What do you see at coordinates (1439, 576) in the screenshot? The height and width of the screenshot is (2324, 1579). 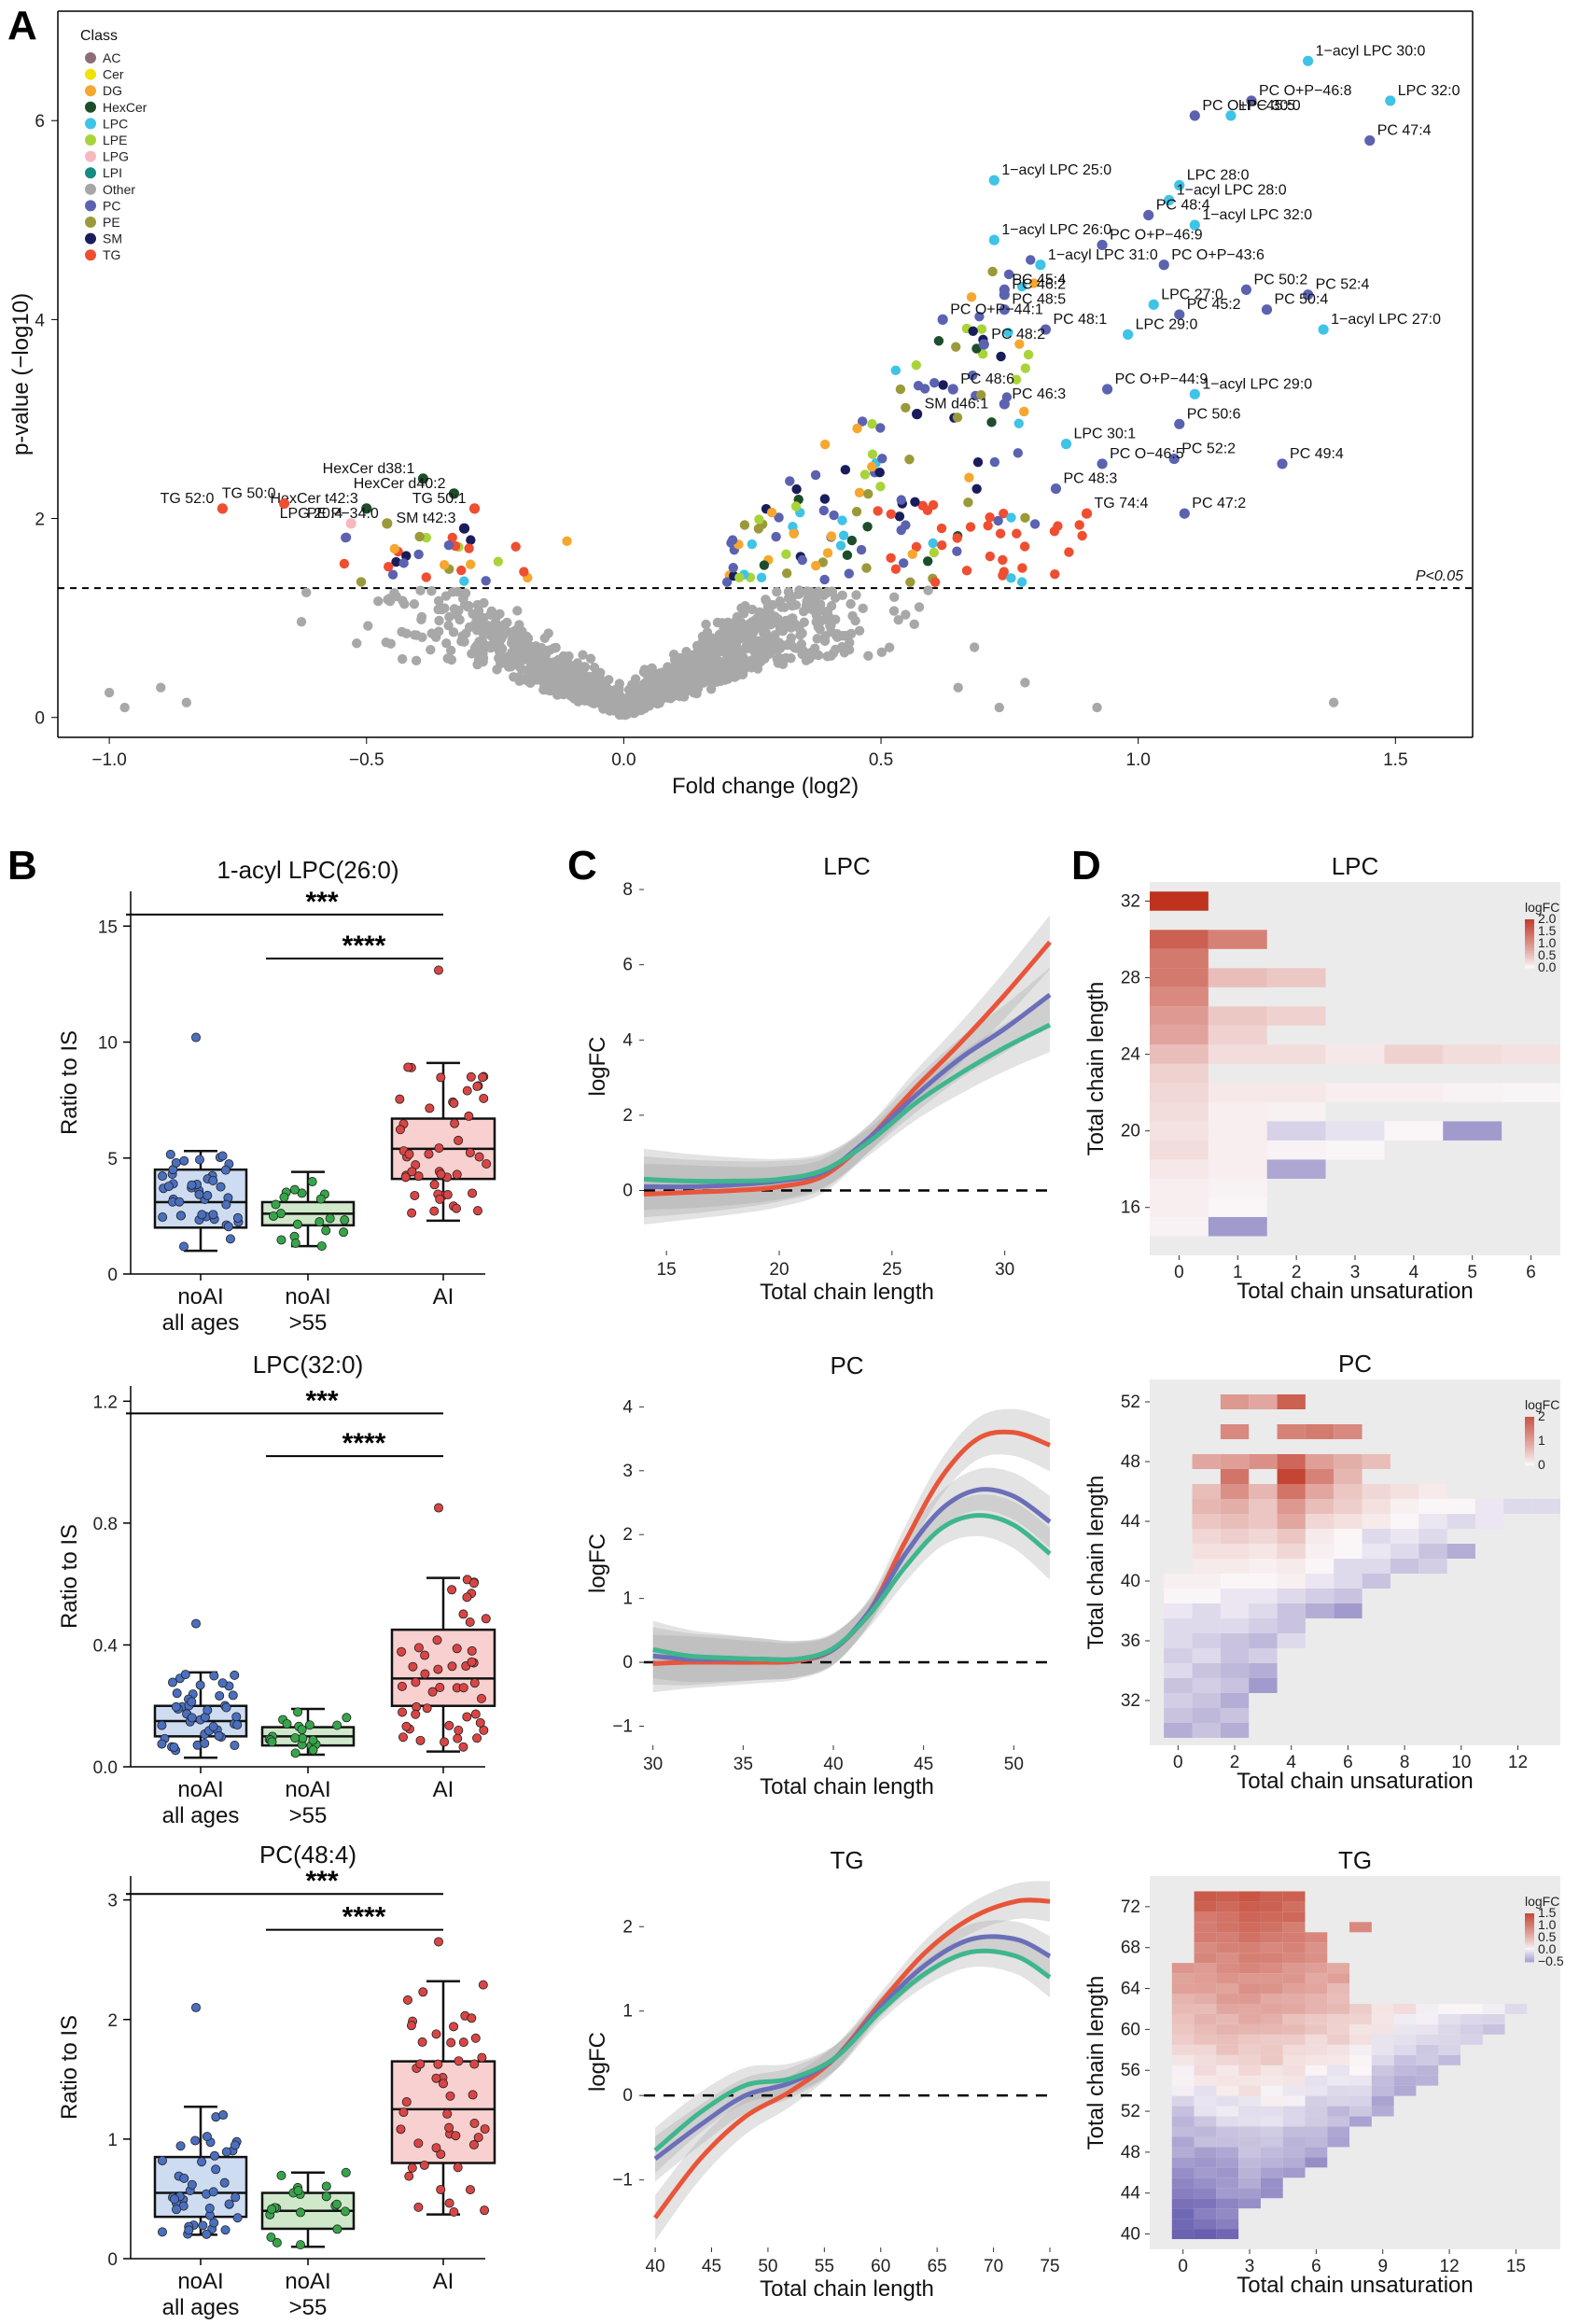 I see `threshold-label: P<0.05` at bounding box center [1439, 576].